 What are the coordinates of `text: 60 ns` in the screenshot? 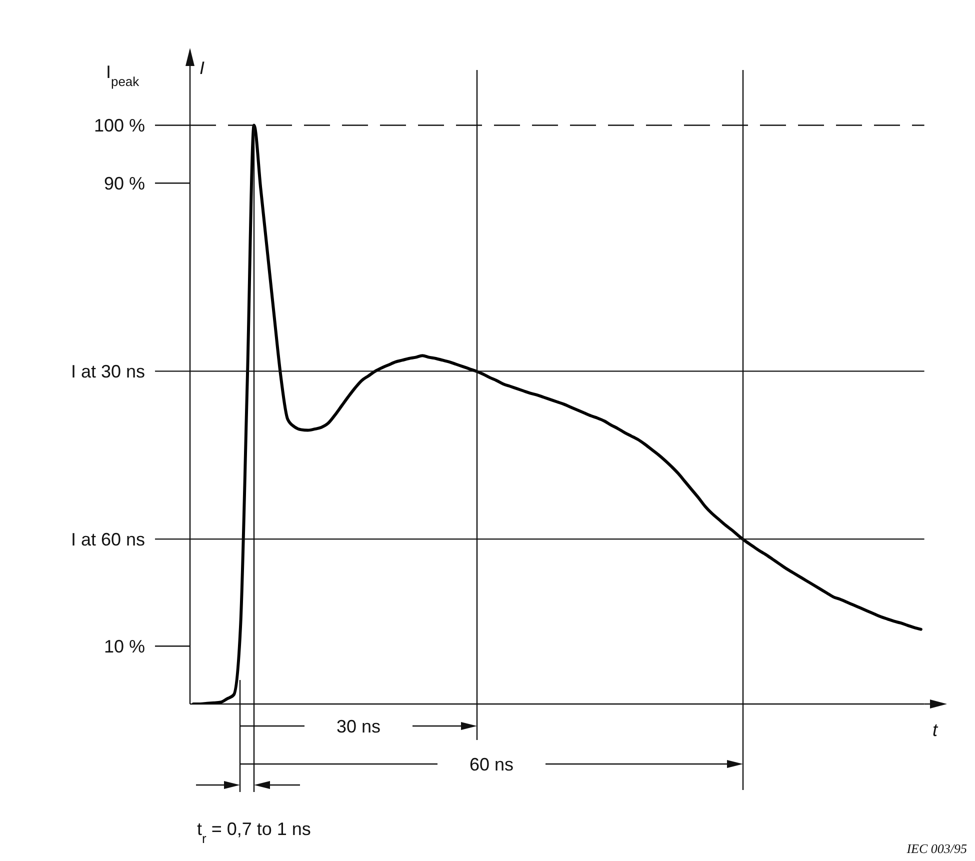 It's located at (491, 764).